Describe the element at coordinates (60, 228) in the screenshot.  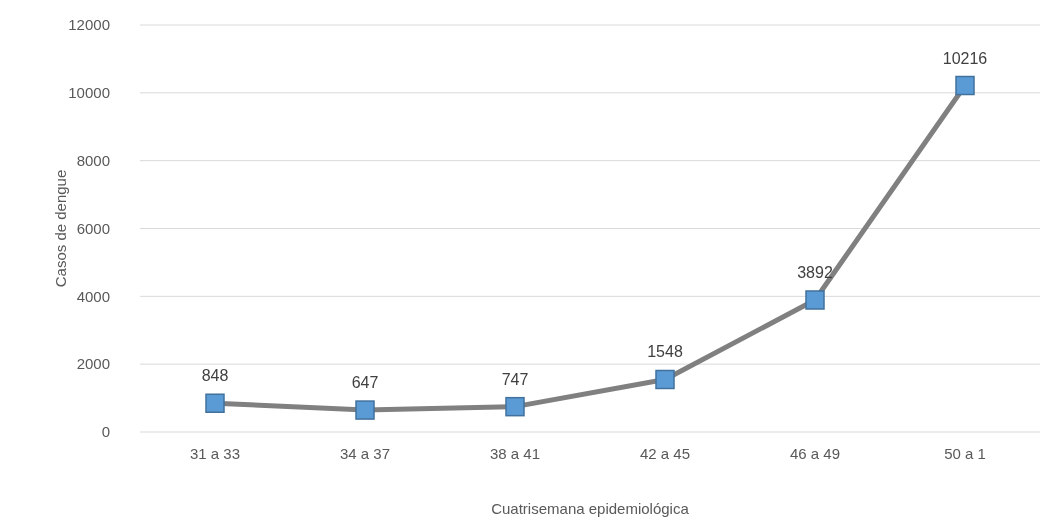
I see `y-axis-title: Casos de dengue` at that location.